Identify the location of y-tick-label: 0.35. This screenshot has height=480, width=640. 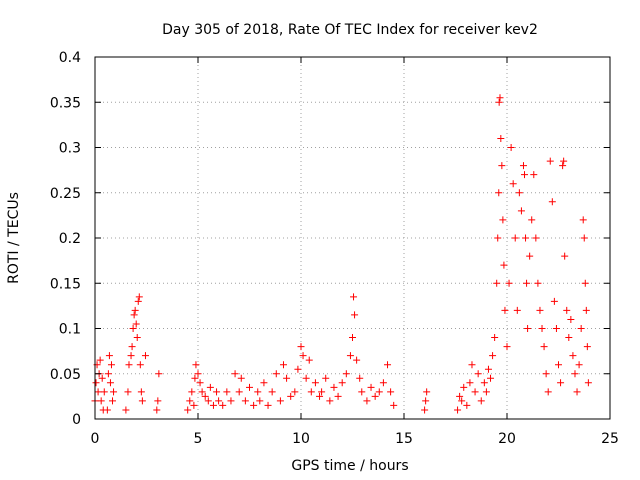
(65, 103).